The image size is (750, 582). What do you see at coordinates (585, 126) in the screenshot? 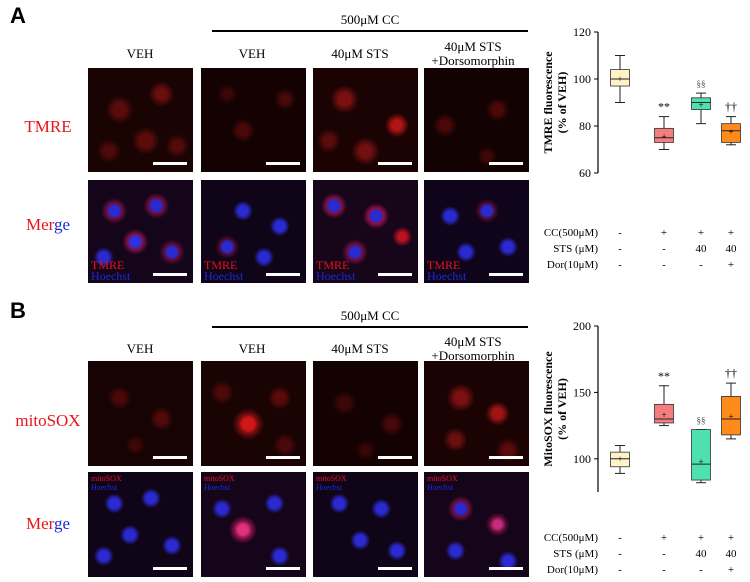
I see `y-tick-label: 80` at bounding box center [585, 126].